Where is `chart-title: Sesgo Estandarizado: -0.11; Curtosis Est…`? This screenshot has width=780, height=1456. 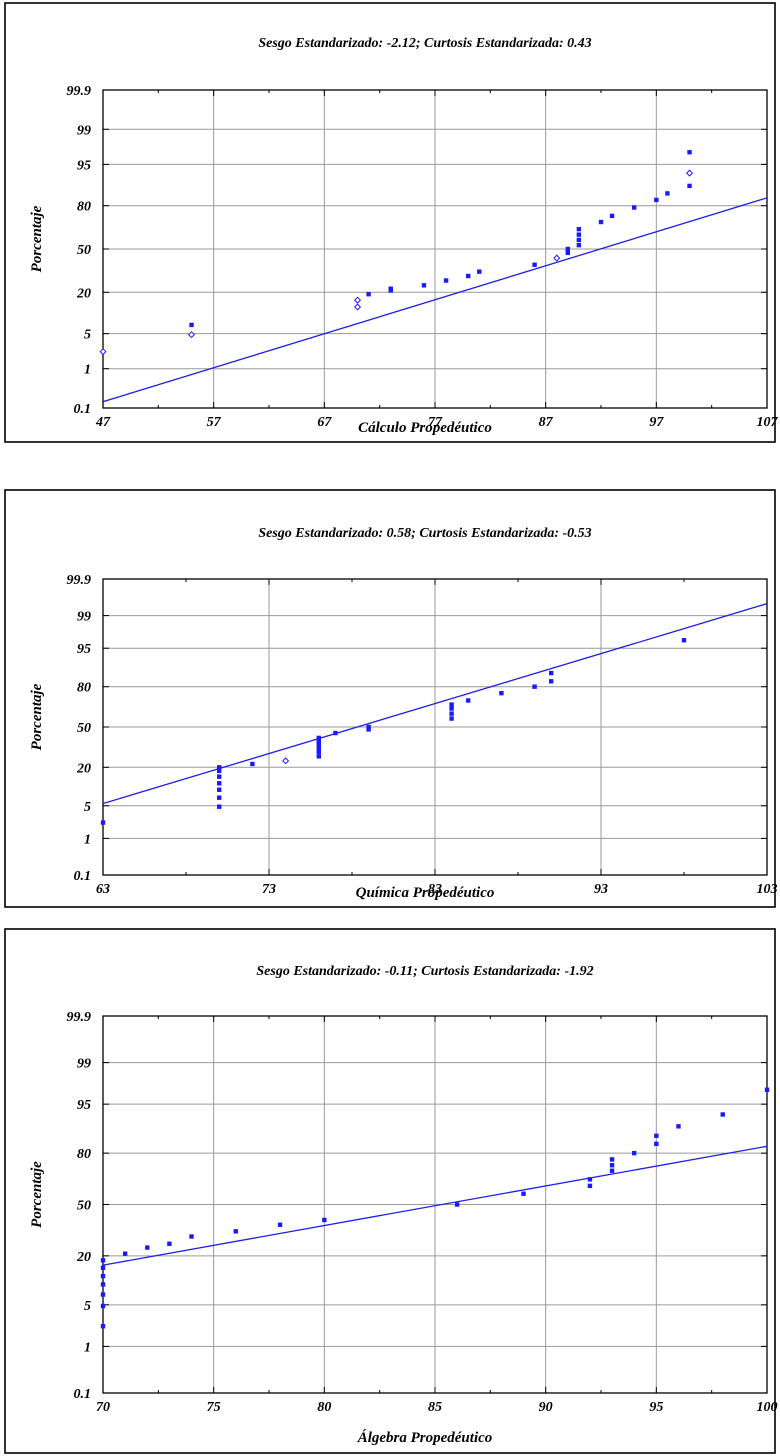
chart-title: Sesgo Estandarizado: -0.11; Curtosis Est… is located at coordinates (424, 971).